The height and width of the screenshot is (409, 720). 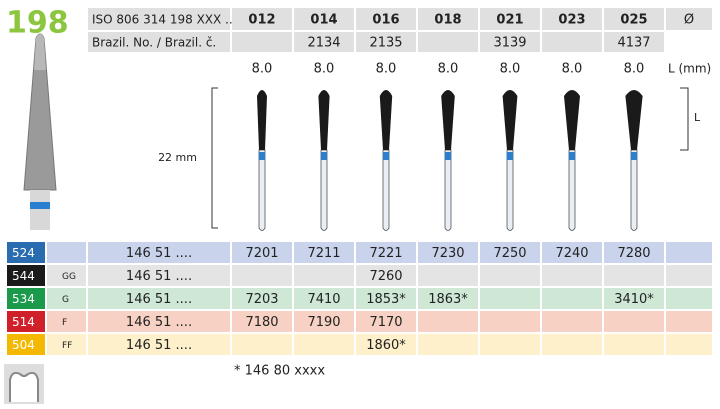 What do you see at coordinates (23, 253) in the screenshot?
I see `row-code: 524` at bounding box center [23, 253].